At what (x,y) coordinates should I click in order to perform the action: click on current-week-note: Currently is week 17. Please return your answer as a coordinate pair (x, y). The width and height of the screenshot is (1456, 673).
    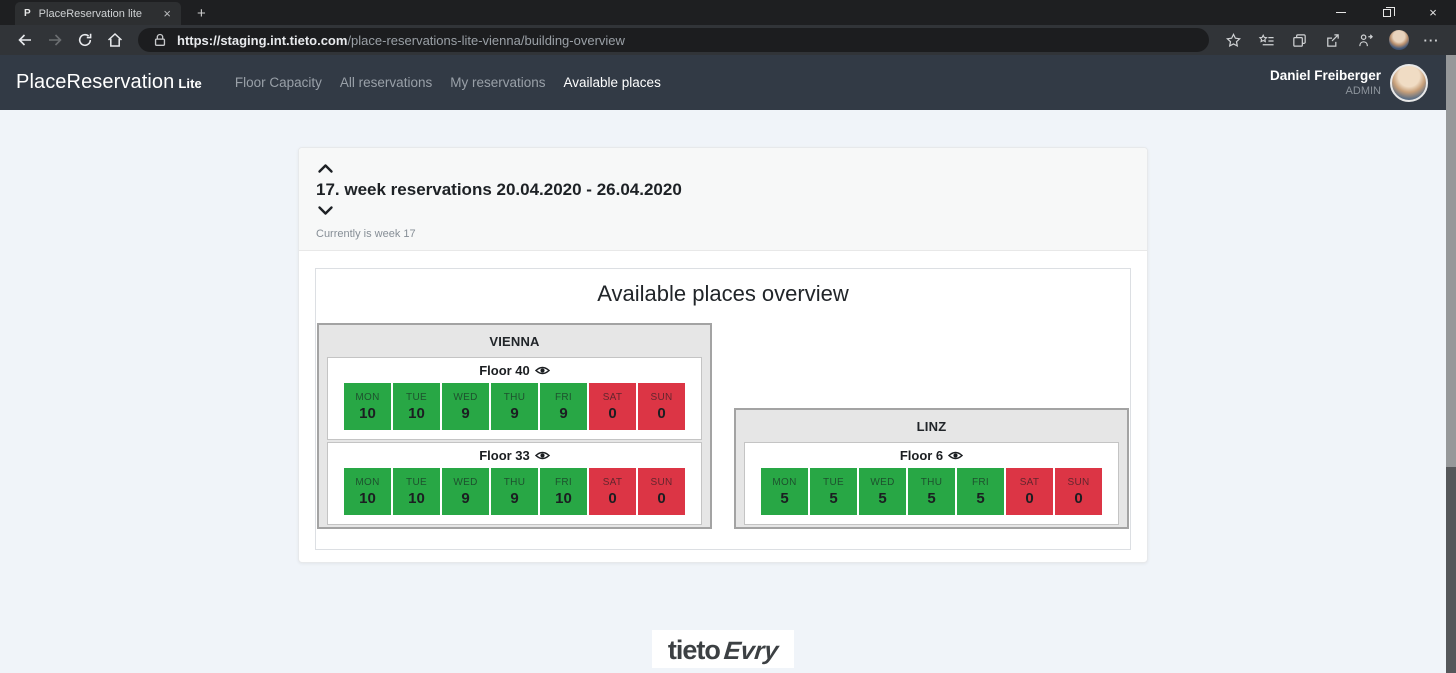
    Looking at the image, I should click on (366, 234).